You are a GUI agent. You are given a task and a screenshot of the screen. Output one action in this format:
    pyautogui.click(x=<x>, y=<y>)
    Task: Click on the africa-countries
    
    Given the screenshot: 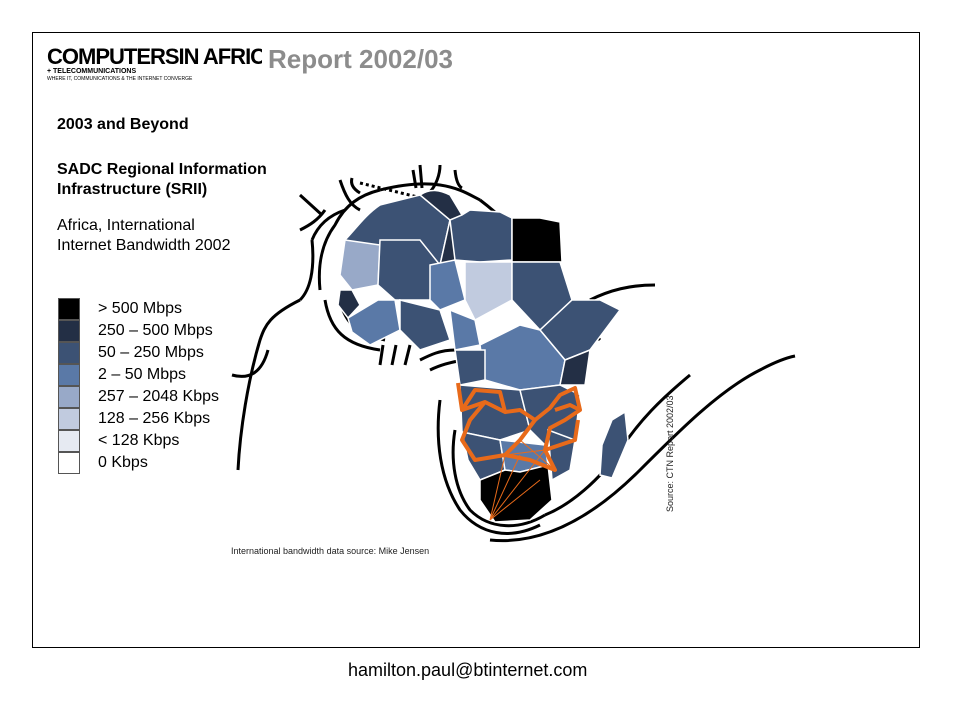 What is the action you would take?
    pyautogui.click(x=483, y=356)
    